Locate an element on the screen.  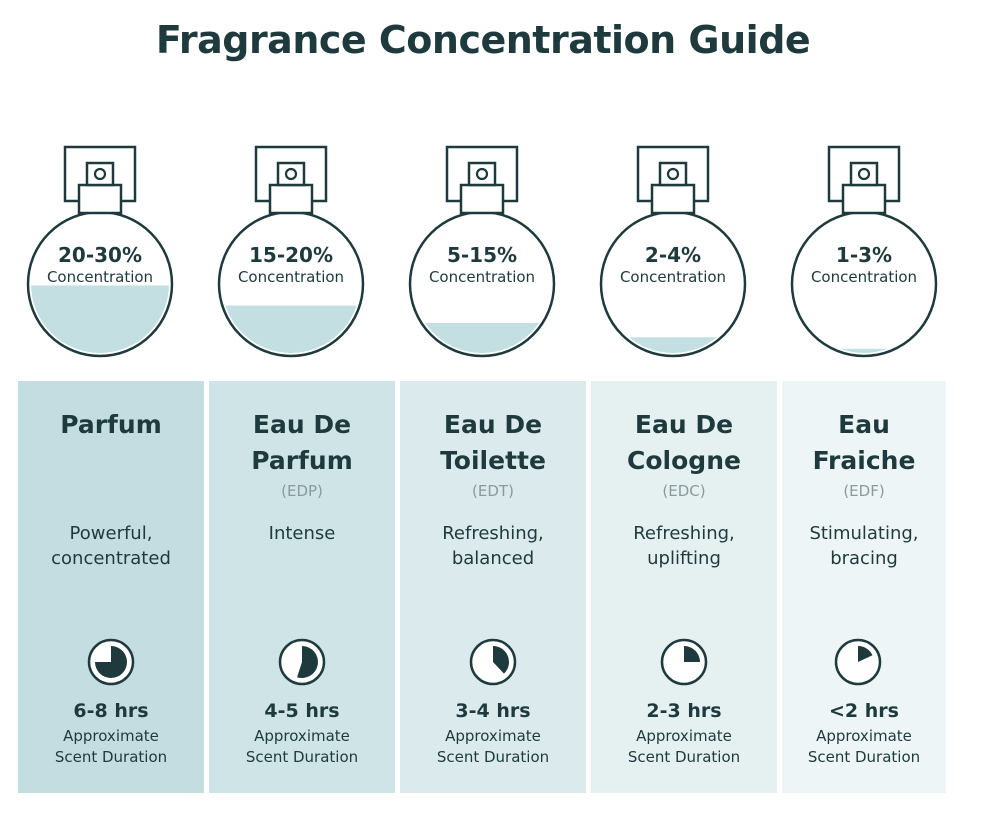
bottle-eau-de-cologne: 2-4% Concentration is located at coordinates (673, 252).